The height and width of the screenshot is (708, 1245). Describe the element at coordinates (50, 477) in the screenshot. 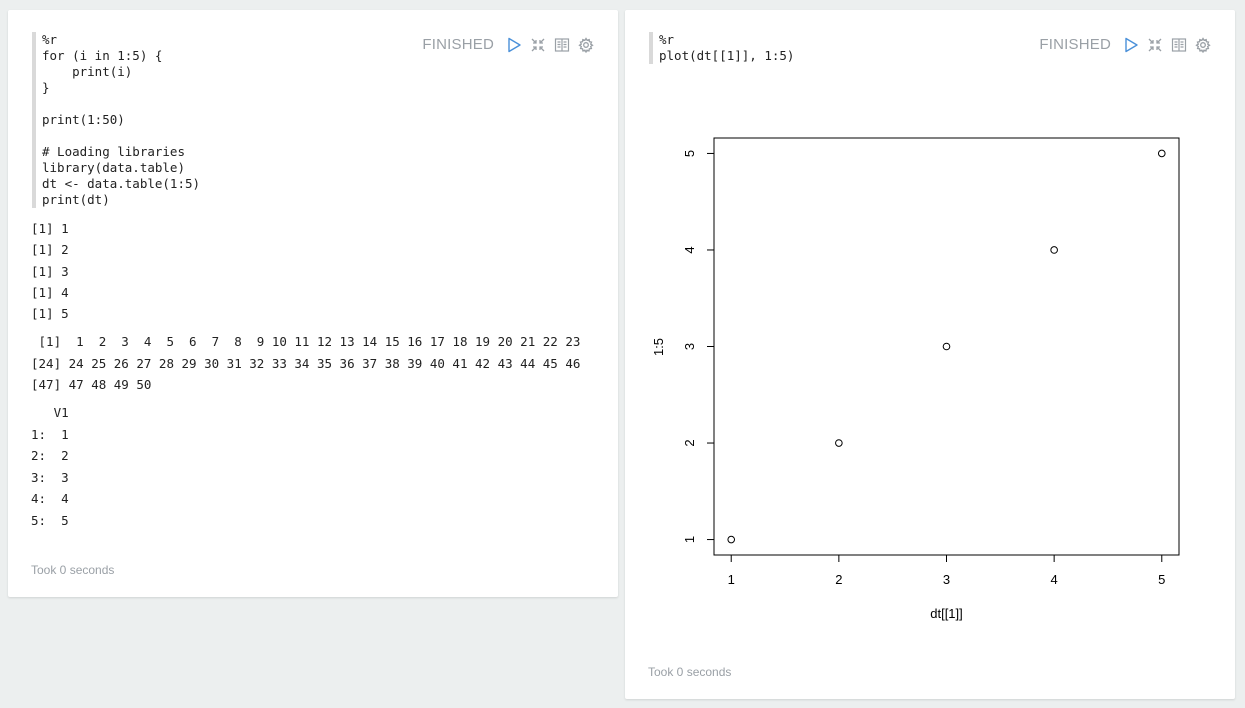

I see `output-line: 3` at that location.